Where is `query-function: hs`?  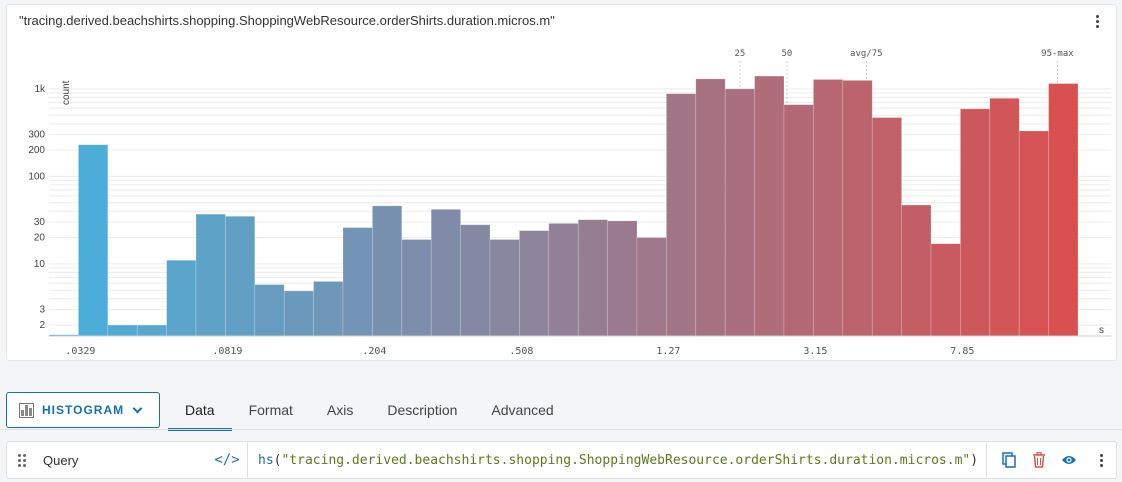 query-function: hs is located at coordinates (266, 460).